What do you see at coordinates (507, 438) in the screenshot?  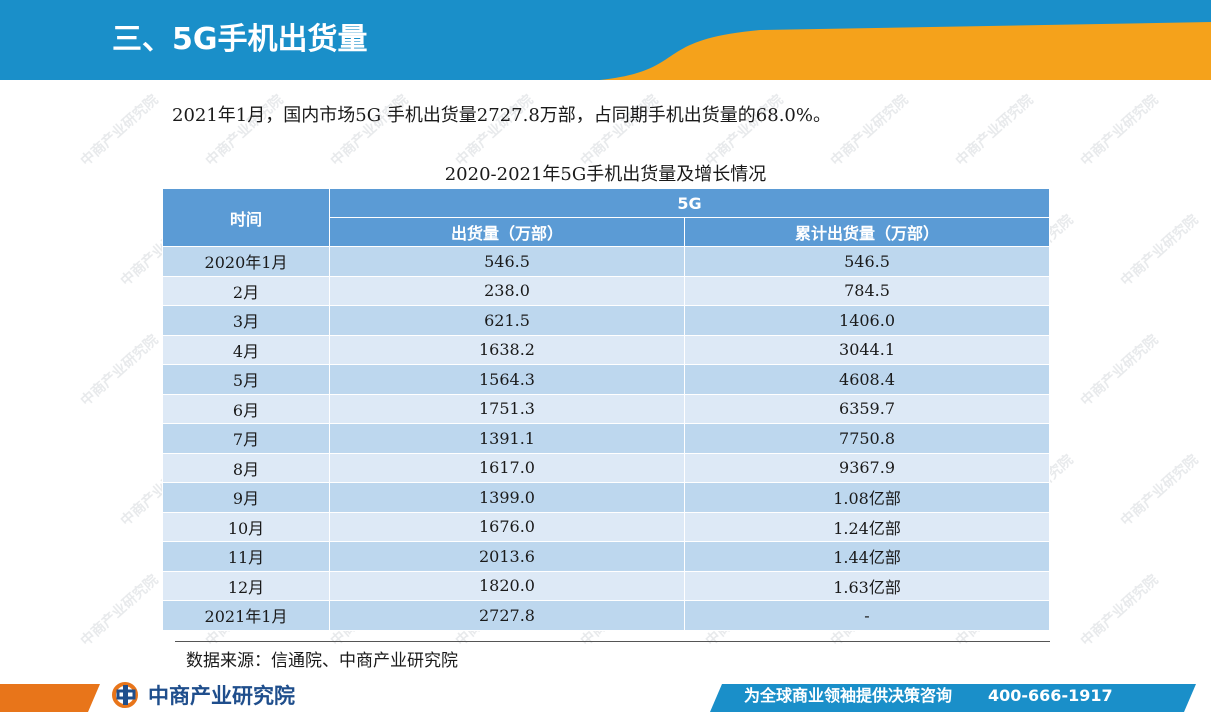 I see `cell-shipment: 1391.1` at bounding box center [507, 438].